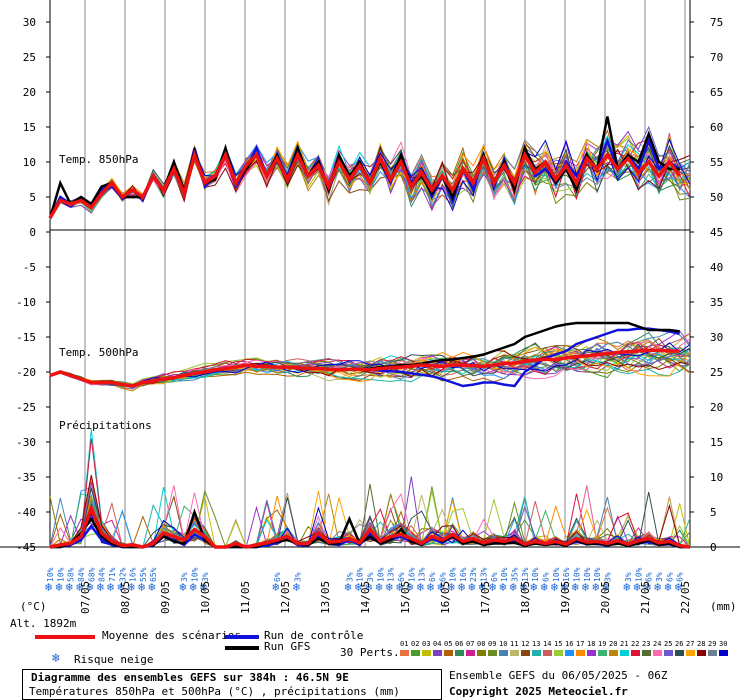  What do you see at coordinates (426, 644) in the screenshot?
I see `pert-number: 03` at bounding box center [426, 644].